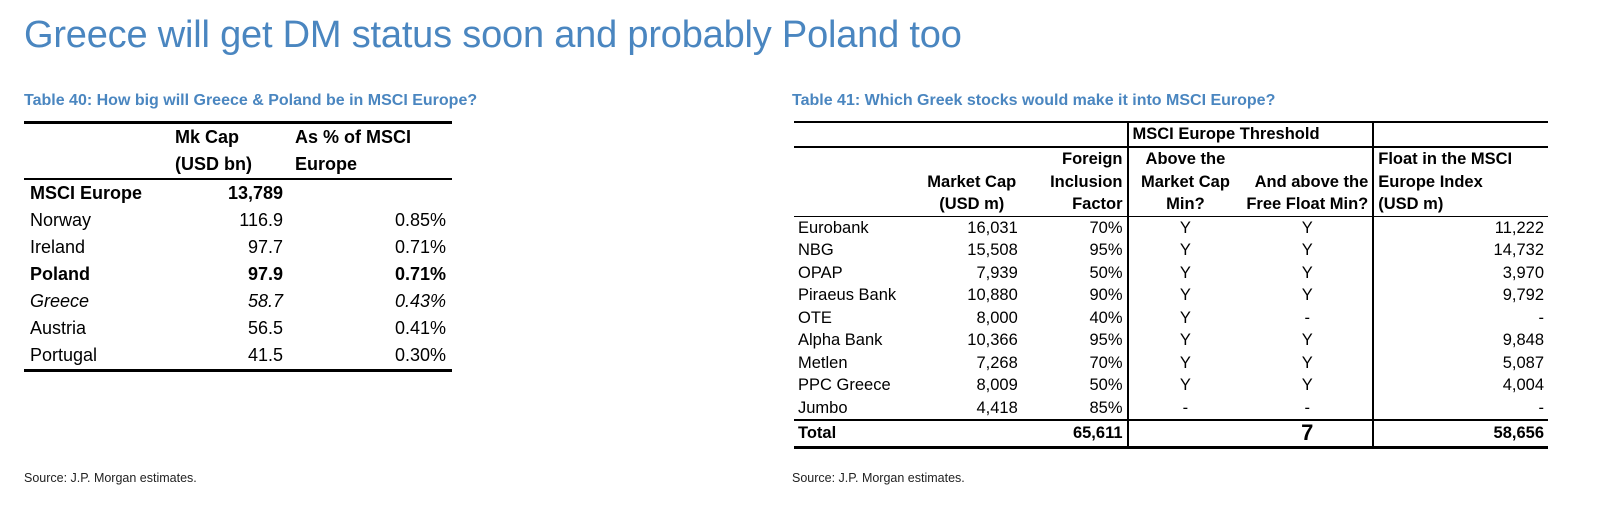 The height and width of the screenshot is (511, 1624). I want to click on table-row: OTE 8,000 40% Y - -, so click(1171, 317).